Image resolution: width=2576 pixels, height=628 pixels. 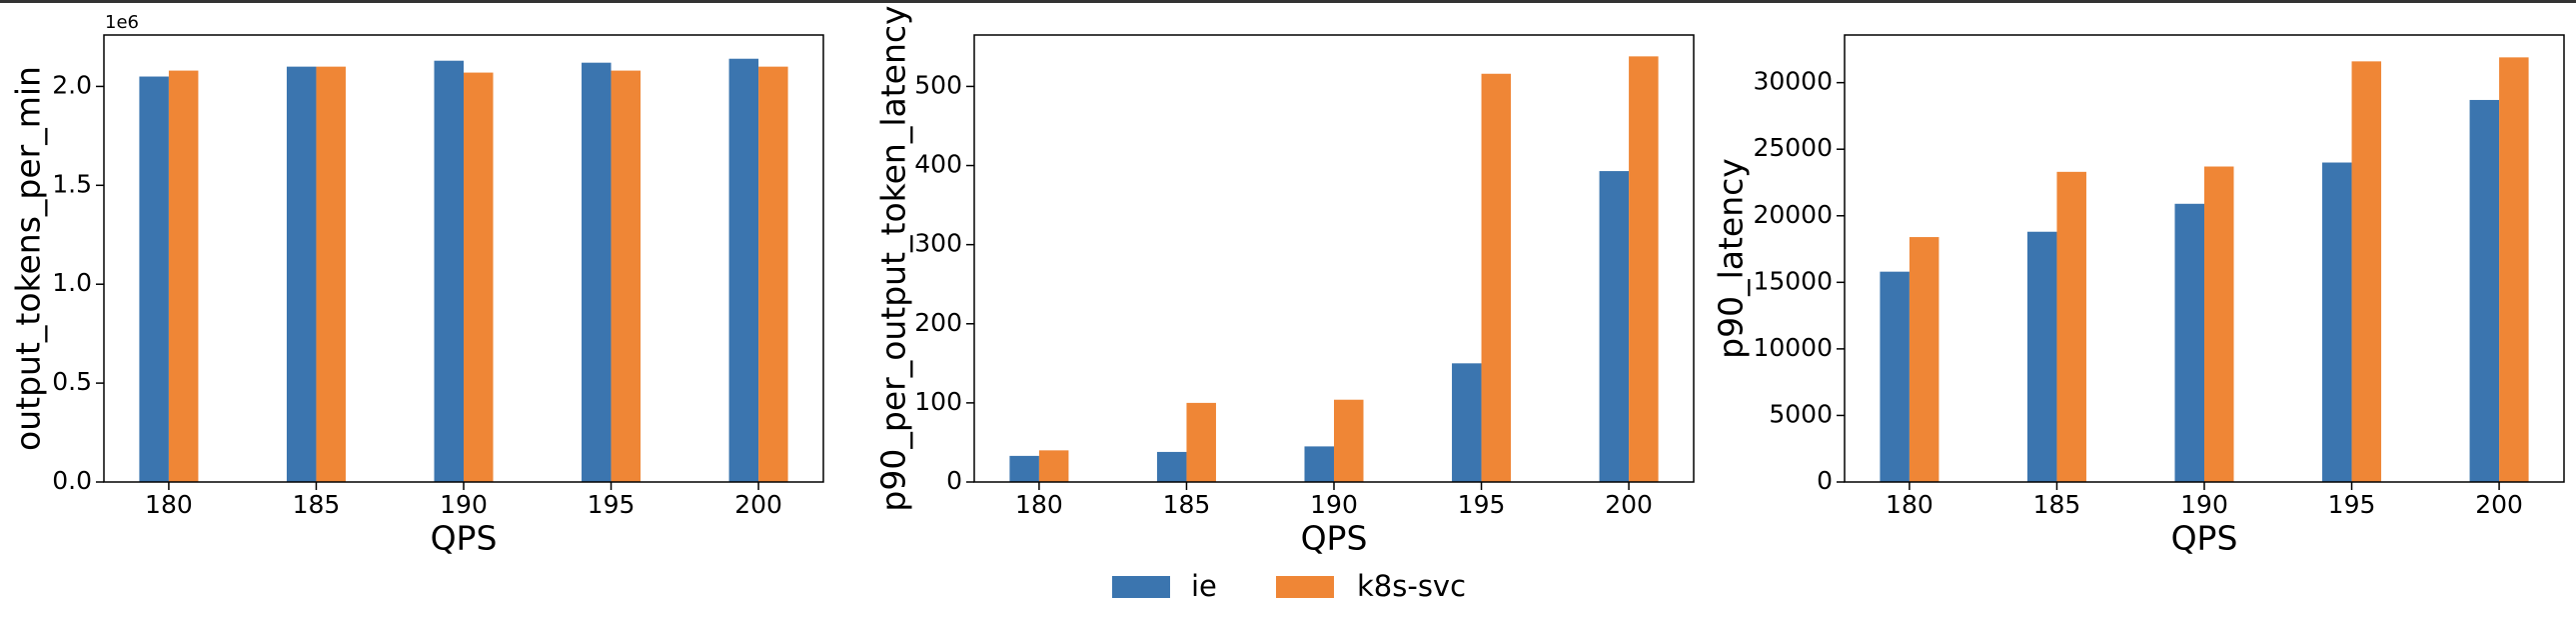 I want to click on y-tick-label: 20000, so click(x=1793, y=214).